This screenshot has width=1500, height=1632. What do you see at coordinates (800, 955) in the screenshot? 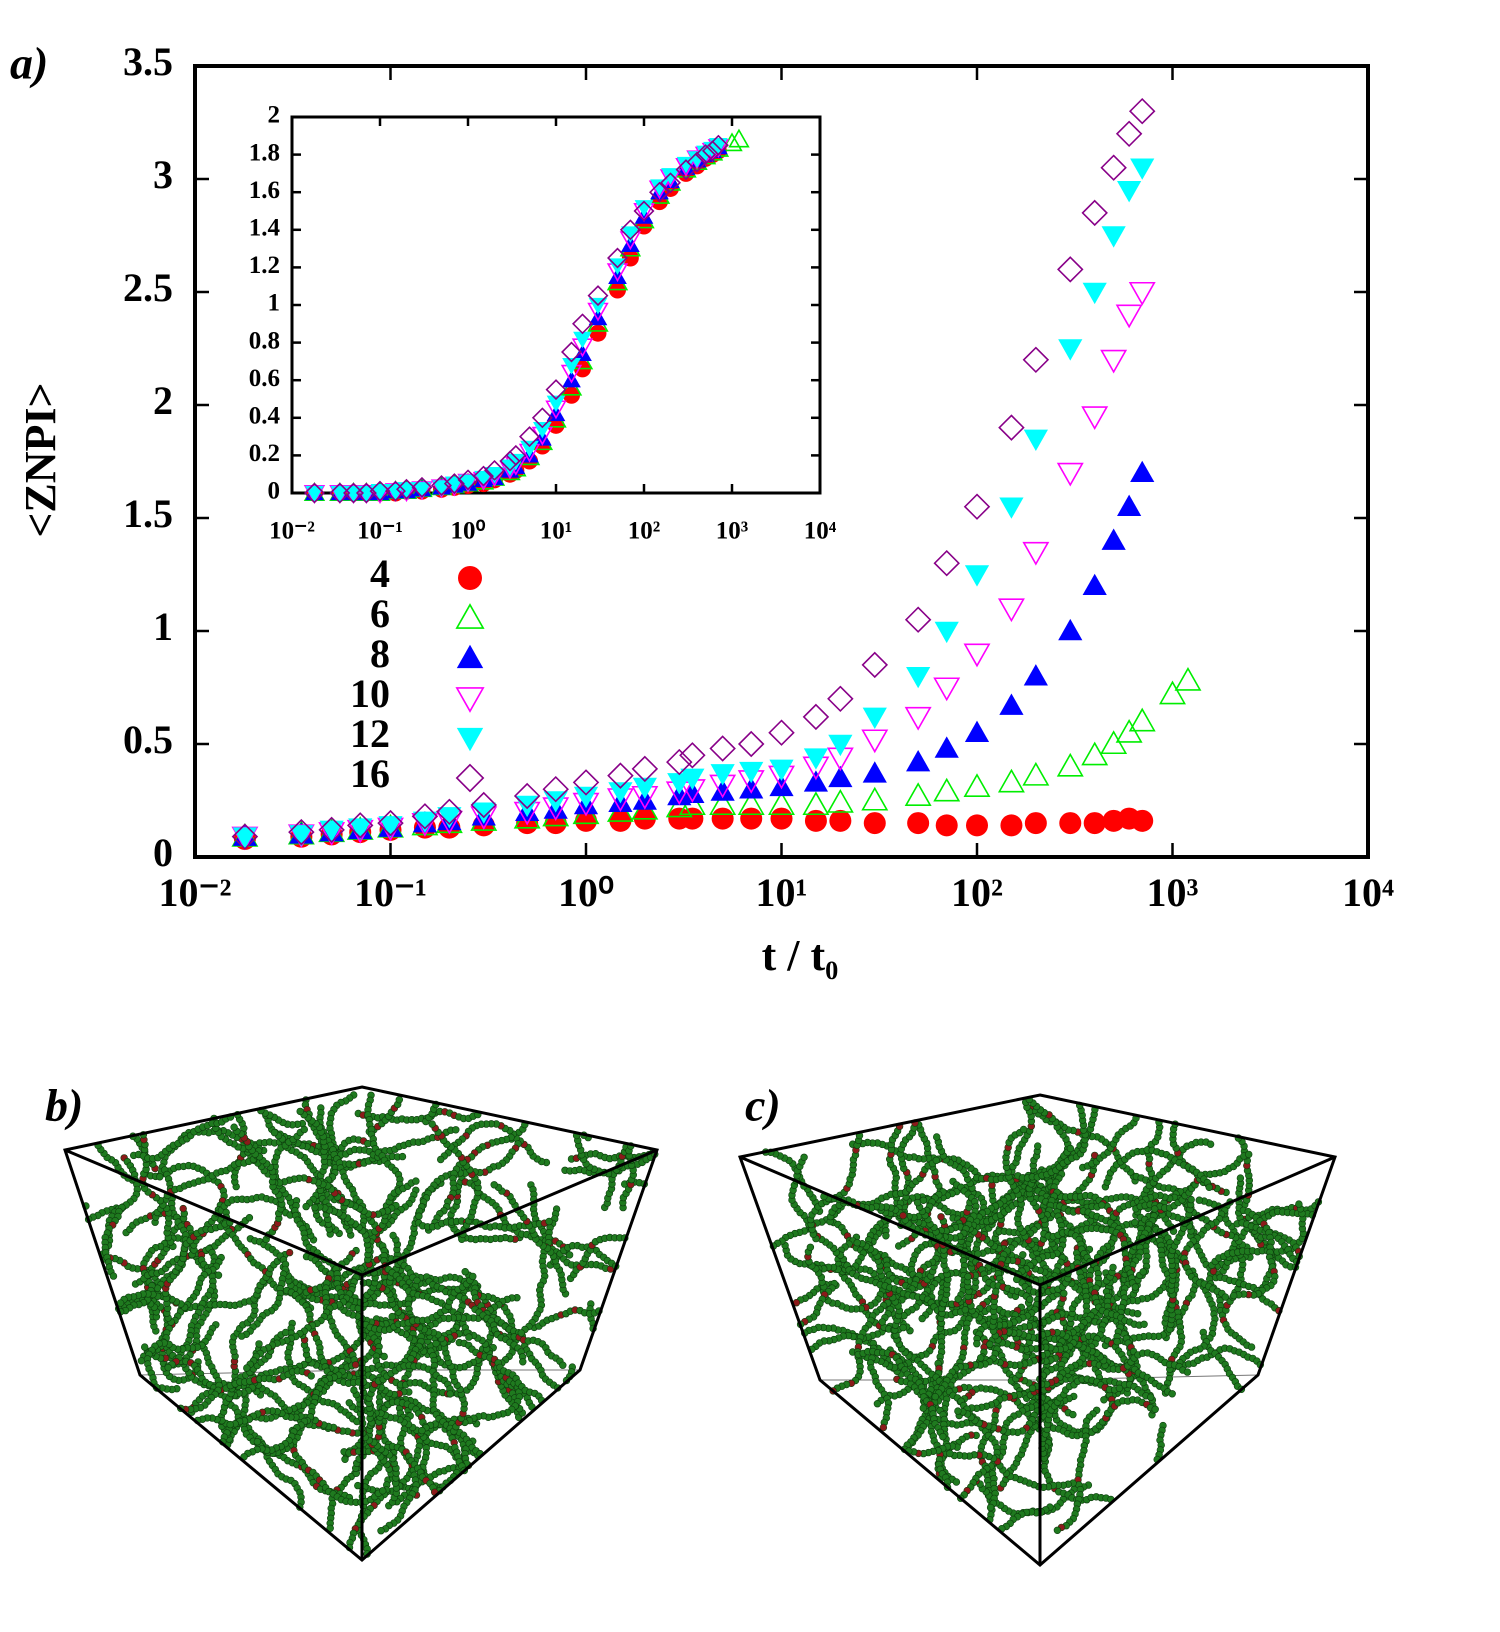
I see `x-axis-label: t / t₀` at bounding box center [800, 955].